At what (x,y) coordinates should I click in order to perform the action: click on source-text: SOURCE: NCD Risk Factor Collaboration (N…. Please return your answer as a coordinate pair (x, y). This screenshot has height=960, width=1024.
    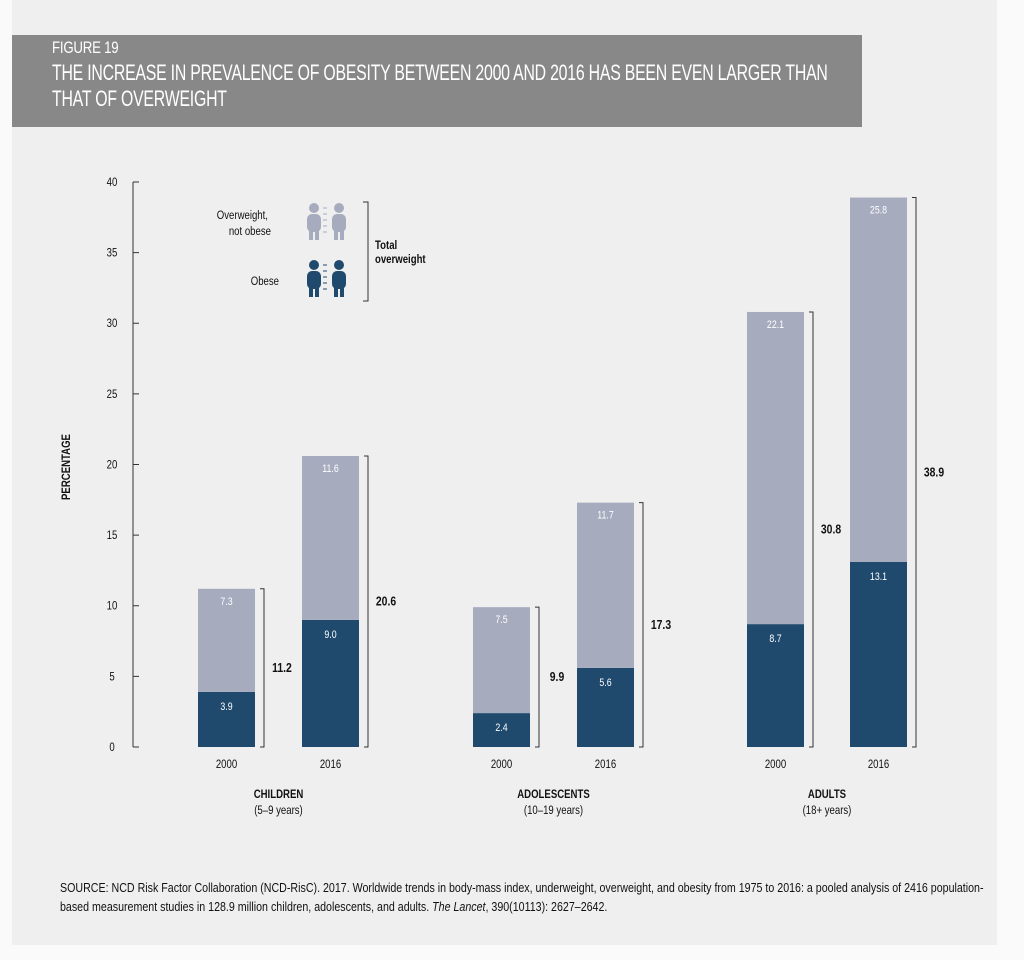
    Looking at the image, I should click on (522, 897).